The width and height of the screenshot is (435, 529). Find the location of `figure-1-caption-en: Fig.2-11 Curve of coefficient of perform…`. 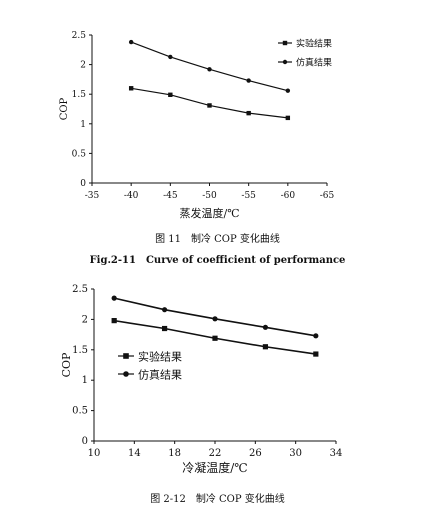

figure-1-caption-en: Fig.2-11 Curve of coefficient of perform… is located at coordinates (217, 260).